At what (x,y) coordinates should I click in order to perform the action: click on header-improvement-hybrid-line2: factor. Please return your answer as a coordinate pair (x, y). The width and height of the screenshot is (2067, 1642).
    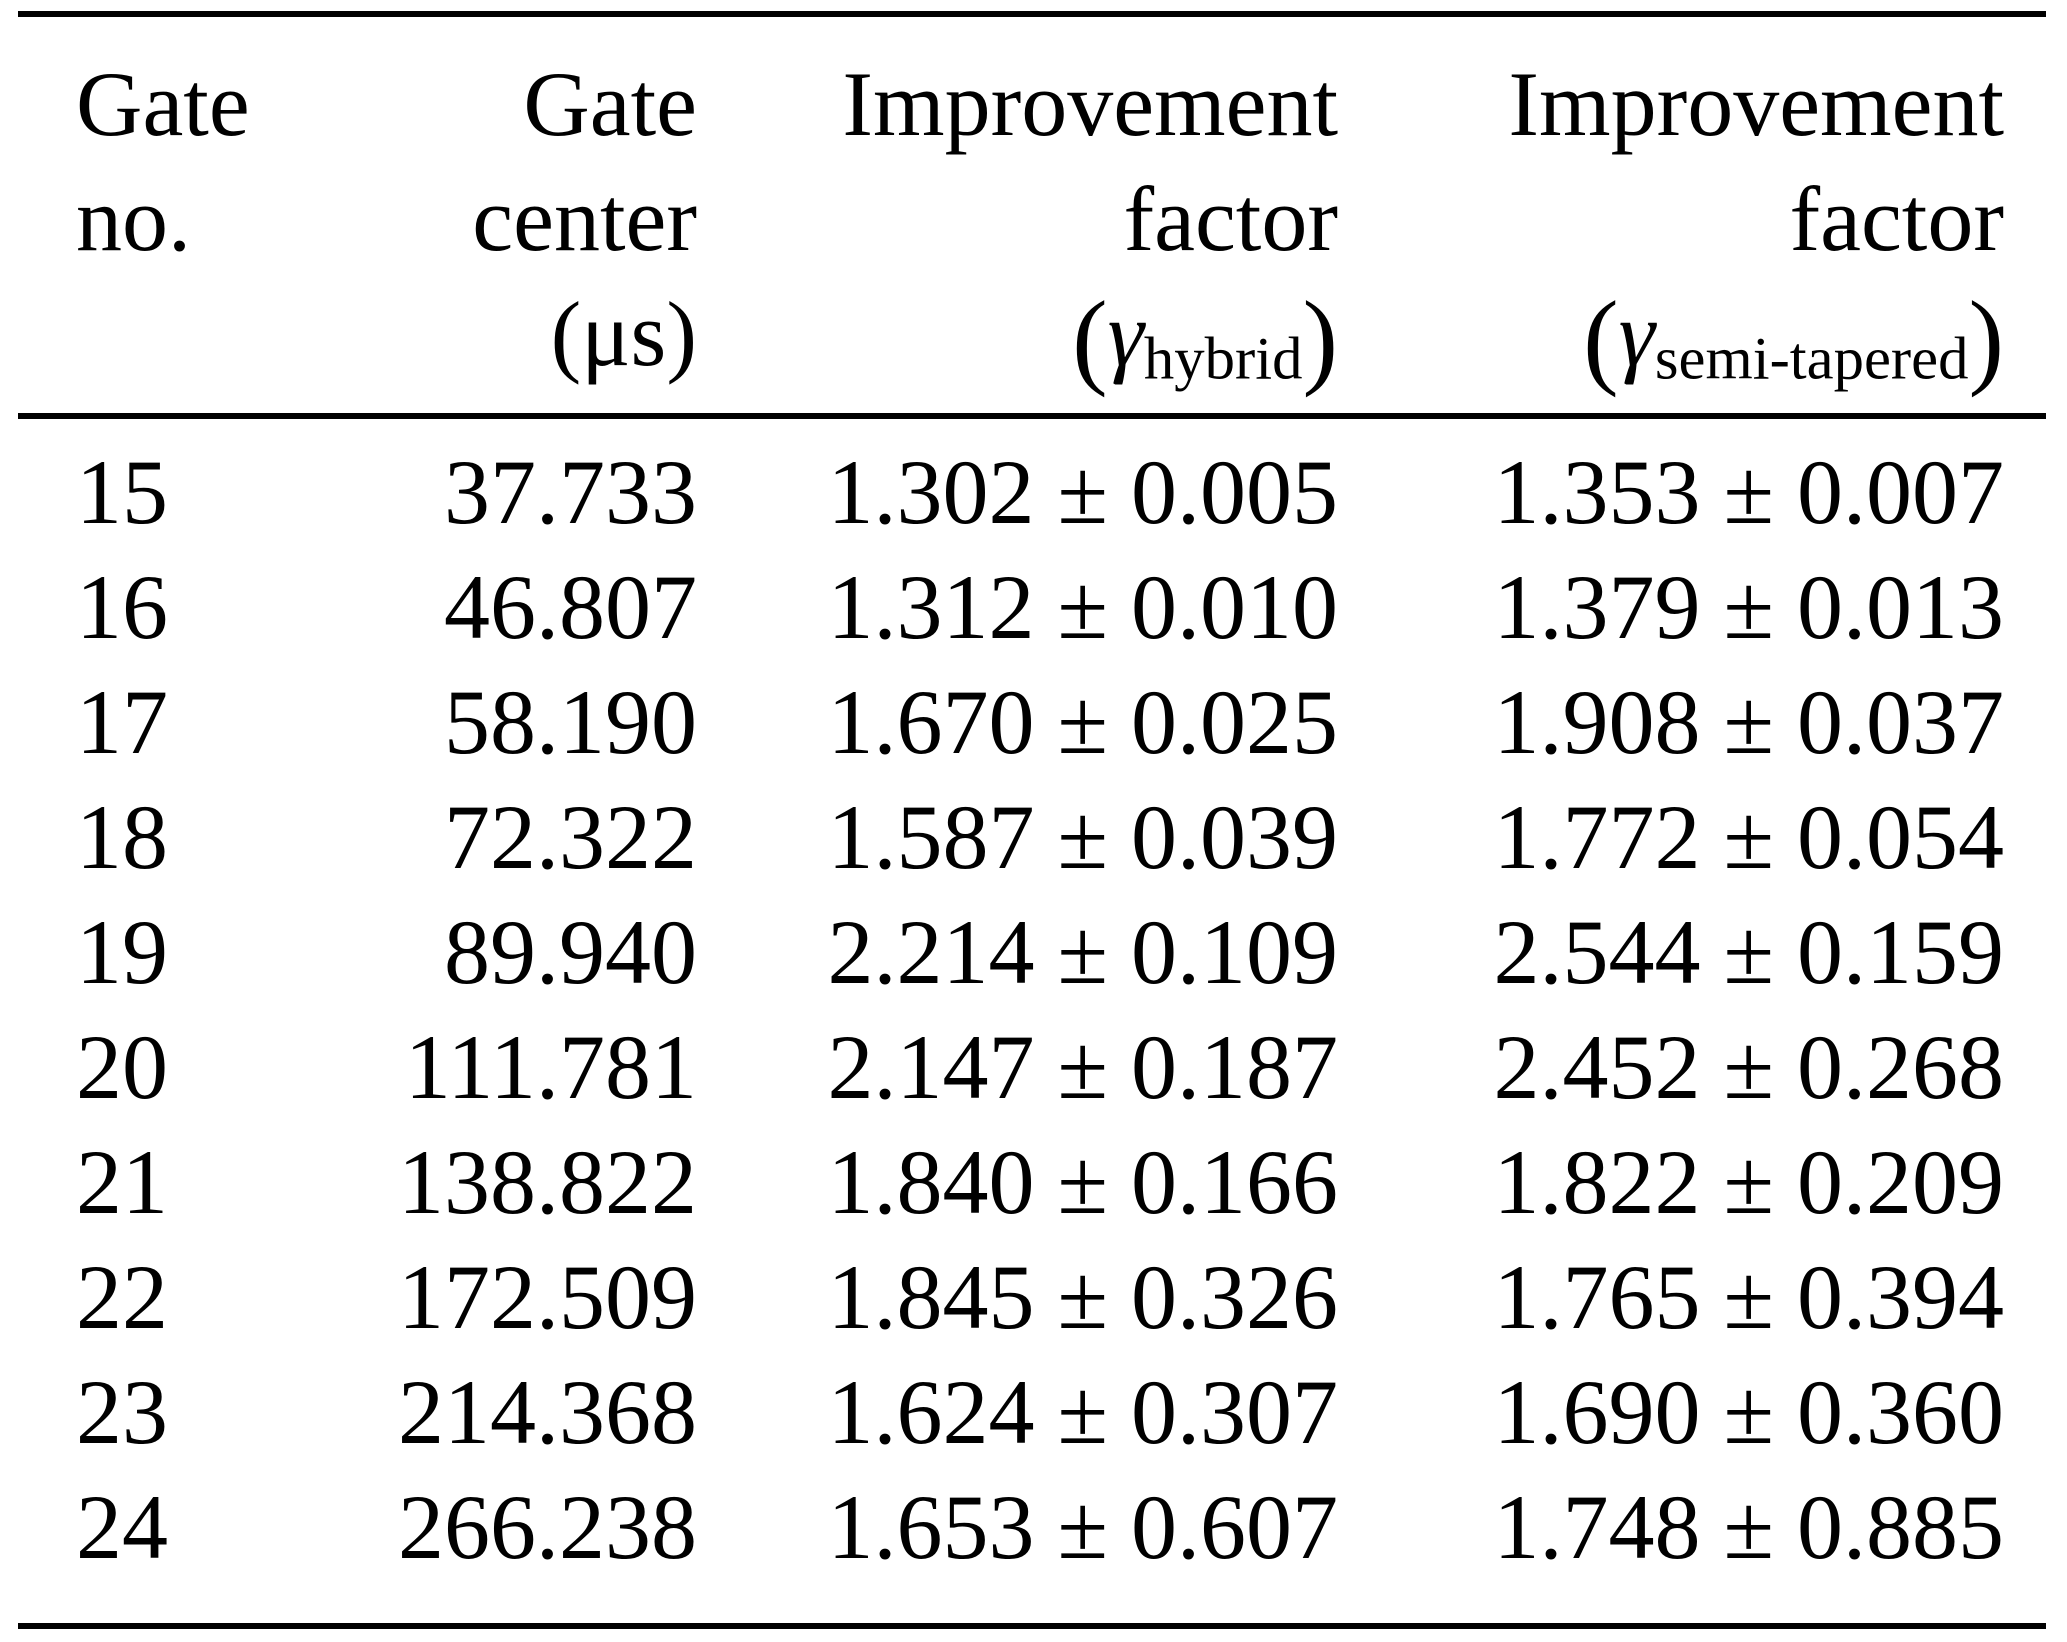
    Looking at the image, I should click on (1230, 219).